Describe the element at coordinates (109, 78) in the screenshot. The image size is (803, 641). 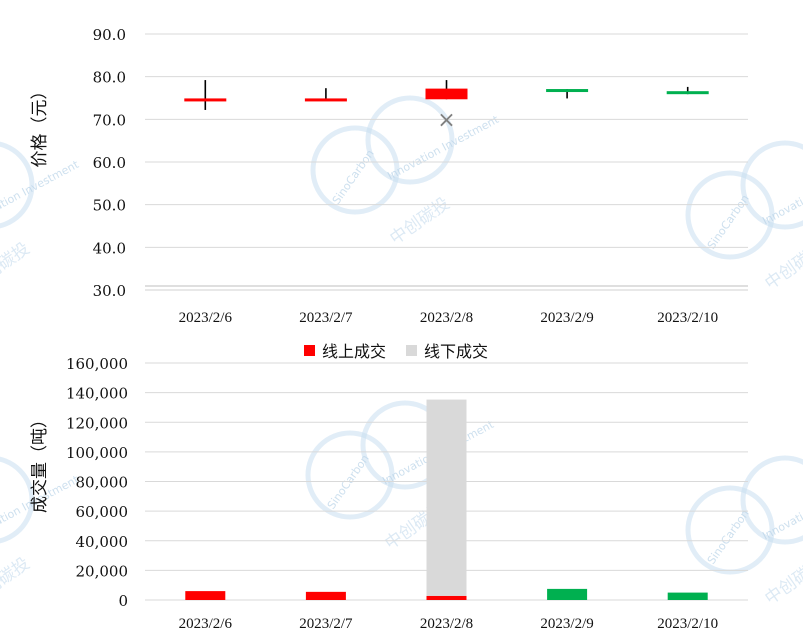
I see `price-ytick-label: 80.0` at that location.